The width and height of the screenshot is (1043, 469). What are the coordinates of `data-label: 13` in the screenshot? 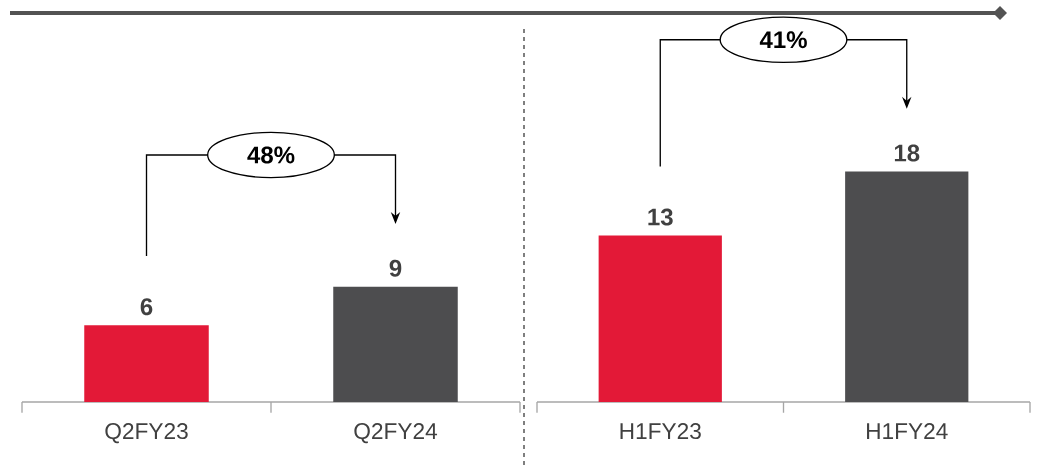 It's located at (660, 217).